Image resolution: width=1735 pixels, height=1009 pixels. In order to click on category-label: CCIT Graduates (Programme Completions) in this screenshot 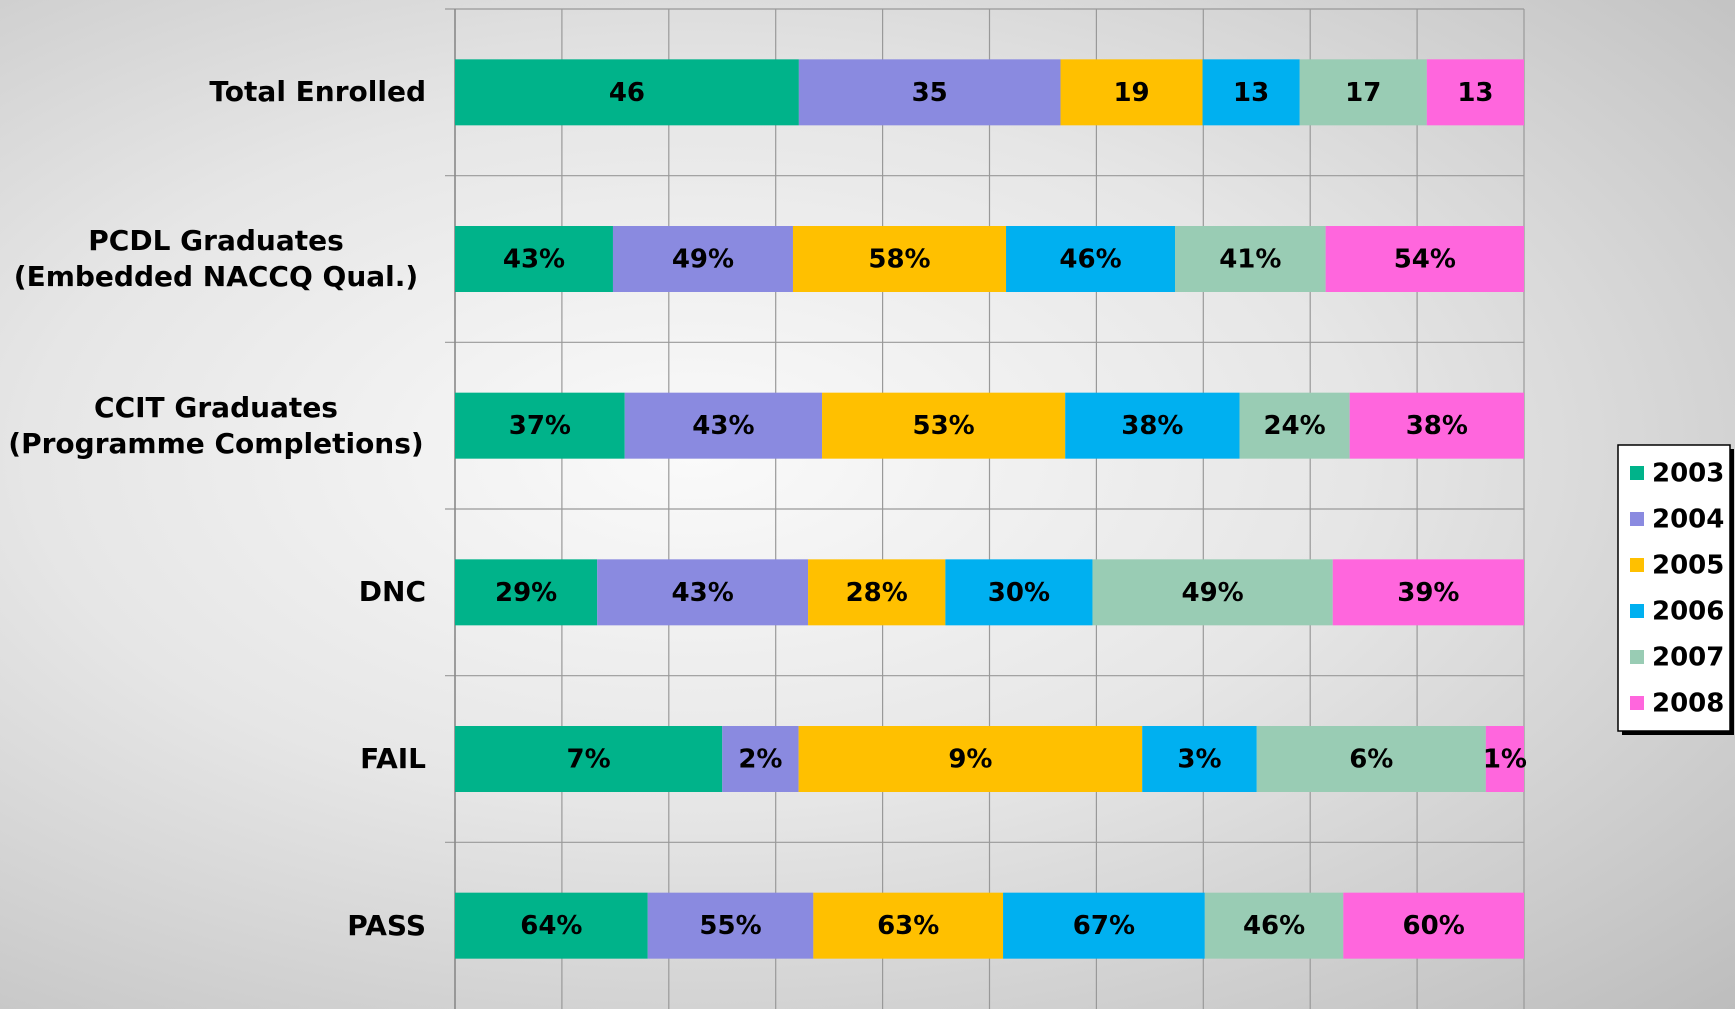, I will do `click(216, 426)`.